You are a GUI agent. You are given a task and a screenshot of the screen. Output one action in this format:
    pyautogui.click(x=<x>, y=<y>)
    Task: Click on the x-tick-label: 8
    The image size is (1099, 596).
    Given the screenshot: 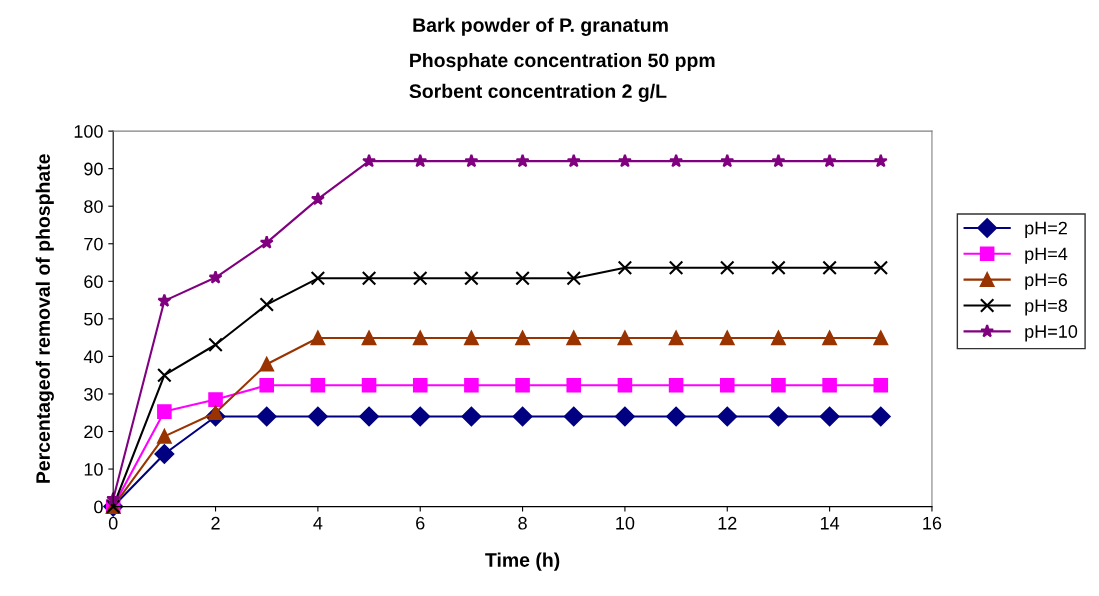 What is the action you would take?
    pyautogui.click(x=522, y=523)
    